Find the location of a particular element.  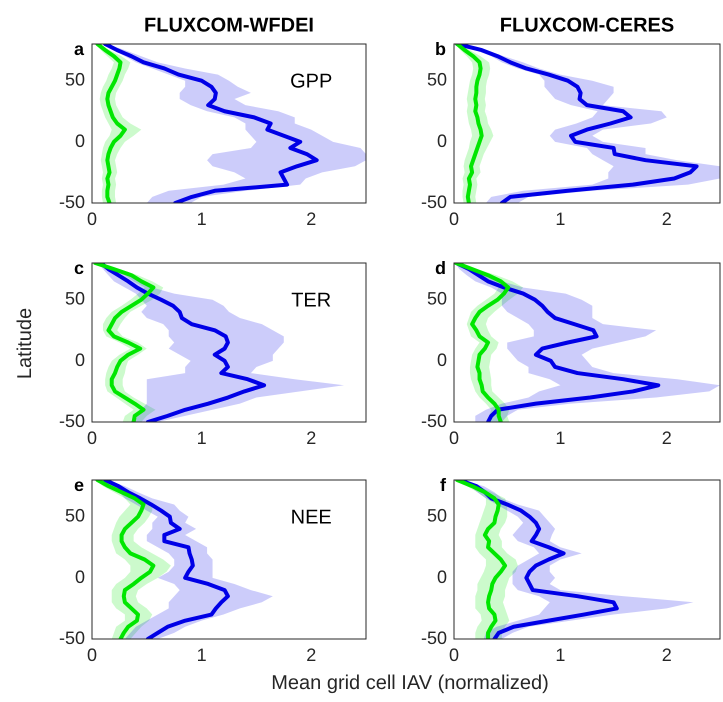

annotation: GPP is located at coordinates (311, 81).